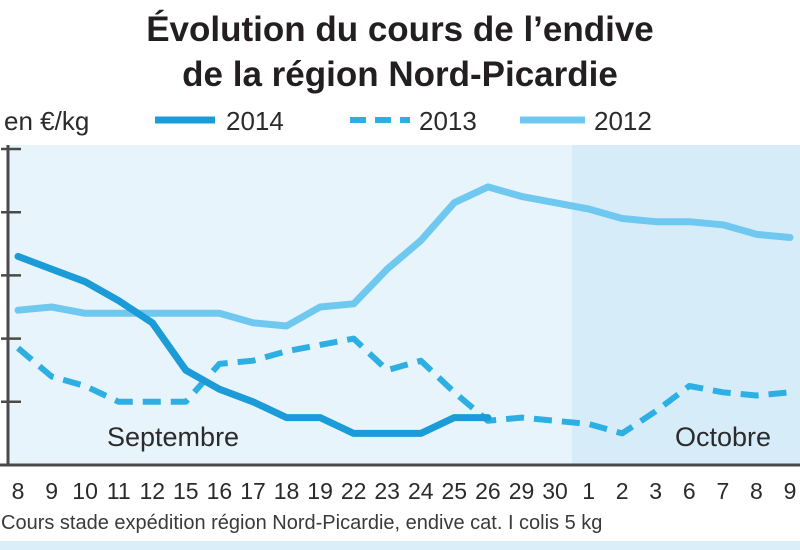 The image size is (800, 550). What do you see at coordinates (173, 437) in the screenshot?
I see `month-label-september: Septembre` at bounding box center [173, 437].